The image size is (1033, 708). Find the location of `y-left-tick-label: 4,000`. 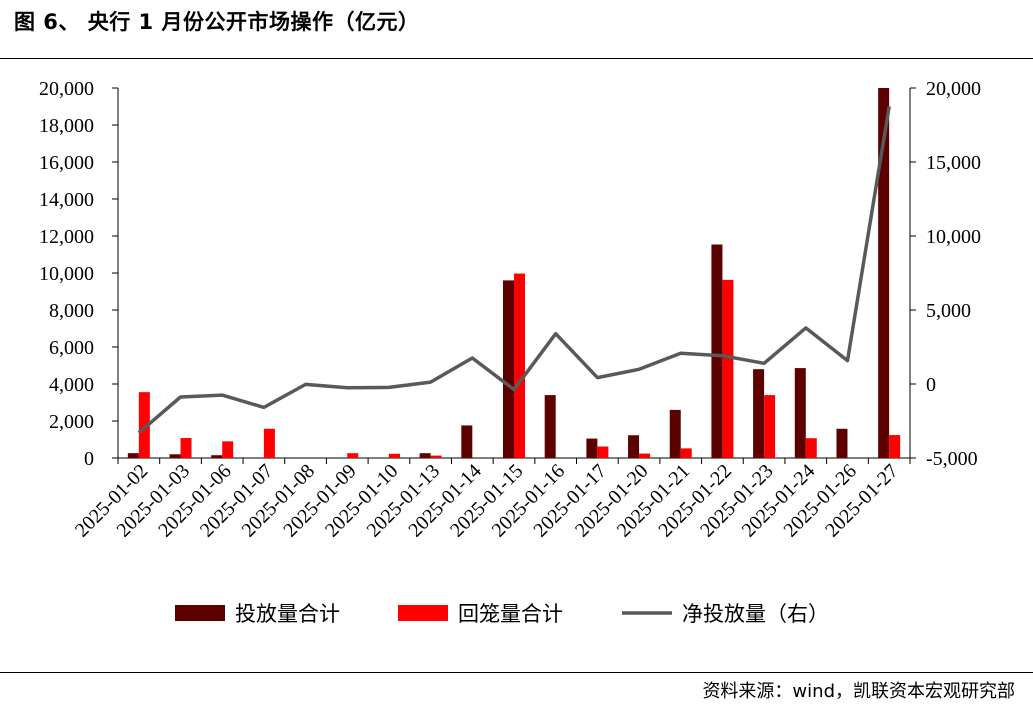

y-left-tick-label: 4,000 is located at coordinates (71, 385).